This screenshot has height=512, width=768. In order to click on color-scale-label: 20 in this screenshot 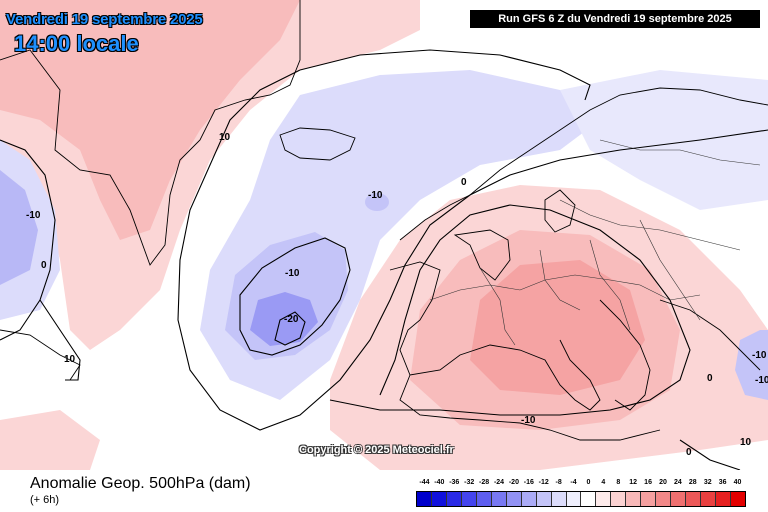, I will do `click(663, 482)`.